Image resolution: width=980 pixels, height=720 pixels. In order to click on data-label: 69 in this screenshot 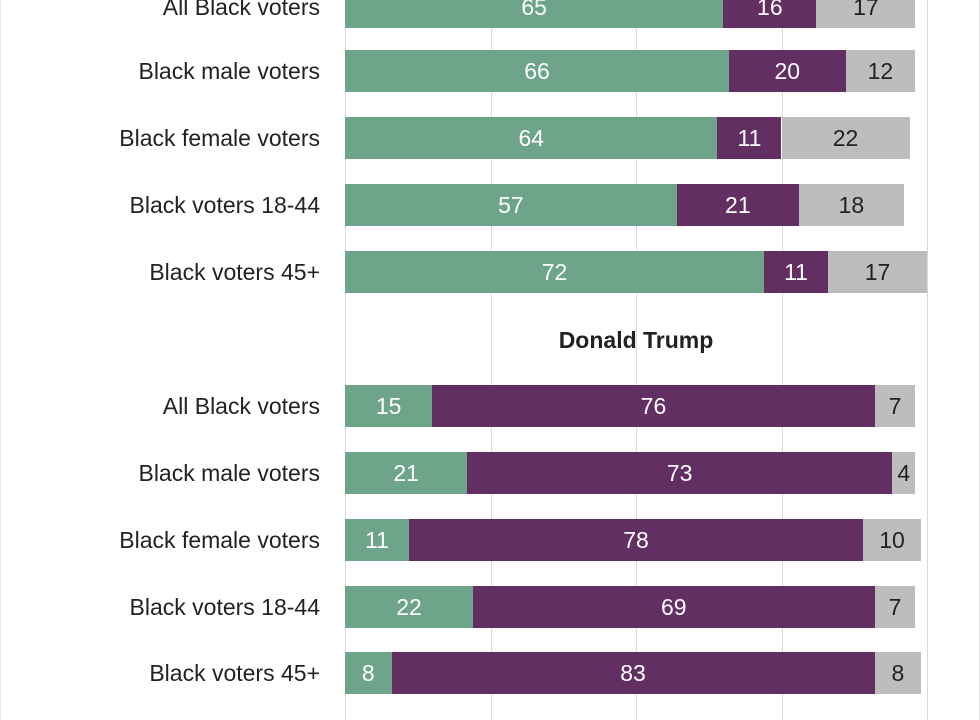, I will do `click(674, 607)`.